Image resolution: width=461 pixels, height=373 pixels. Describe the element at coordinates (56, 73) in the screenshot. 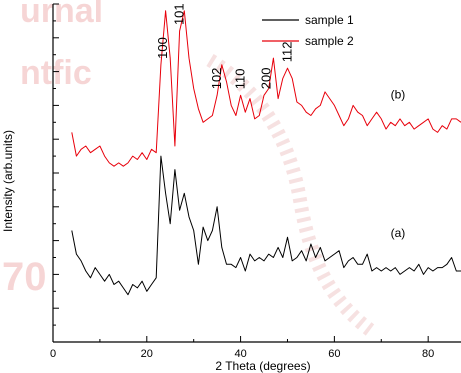

I see `watermark-line-2: ntfic` at that location.